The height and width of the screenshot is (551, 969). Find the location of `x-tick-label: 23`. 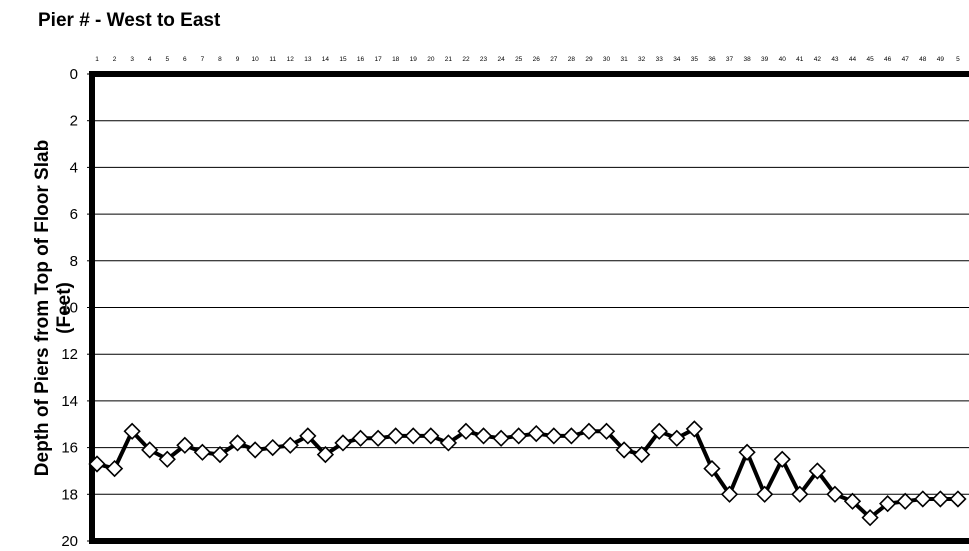

x-tick-label: 23 is located at coordinates (484, 59).